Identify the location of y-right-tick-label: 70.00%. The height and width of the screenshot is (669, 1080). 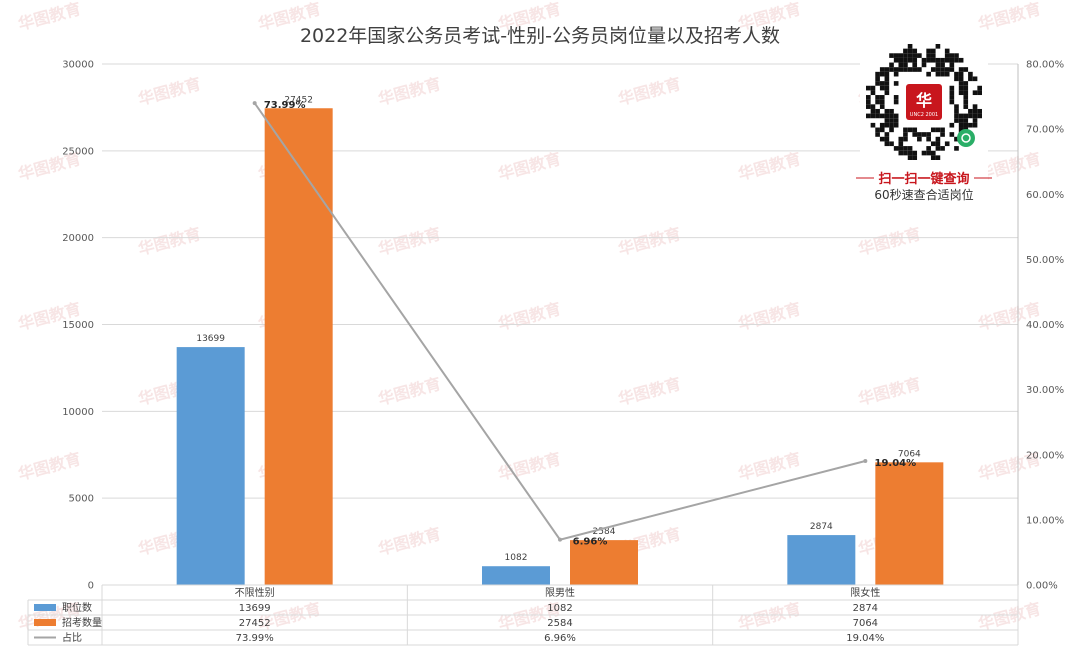
(1045, 130).